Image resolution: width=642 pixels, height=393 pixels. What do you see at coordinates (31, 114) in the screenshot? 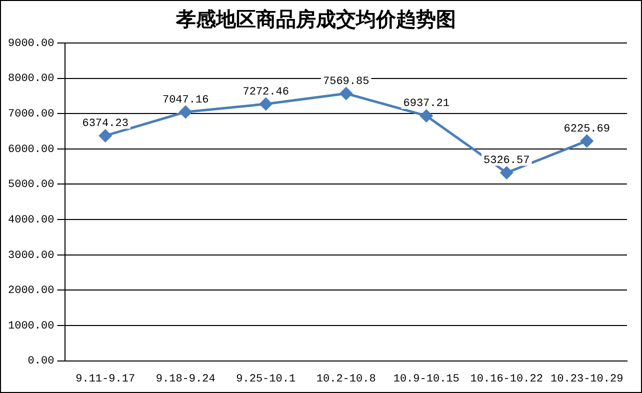
I see `y-tick-label: 7000.00` at bounding box center [31, 114].